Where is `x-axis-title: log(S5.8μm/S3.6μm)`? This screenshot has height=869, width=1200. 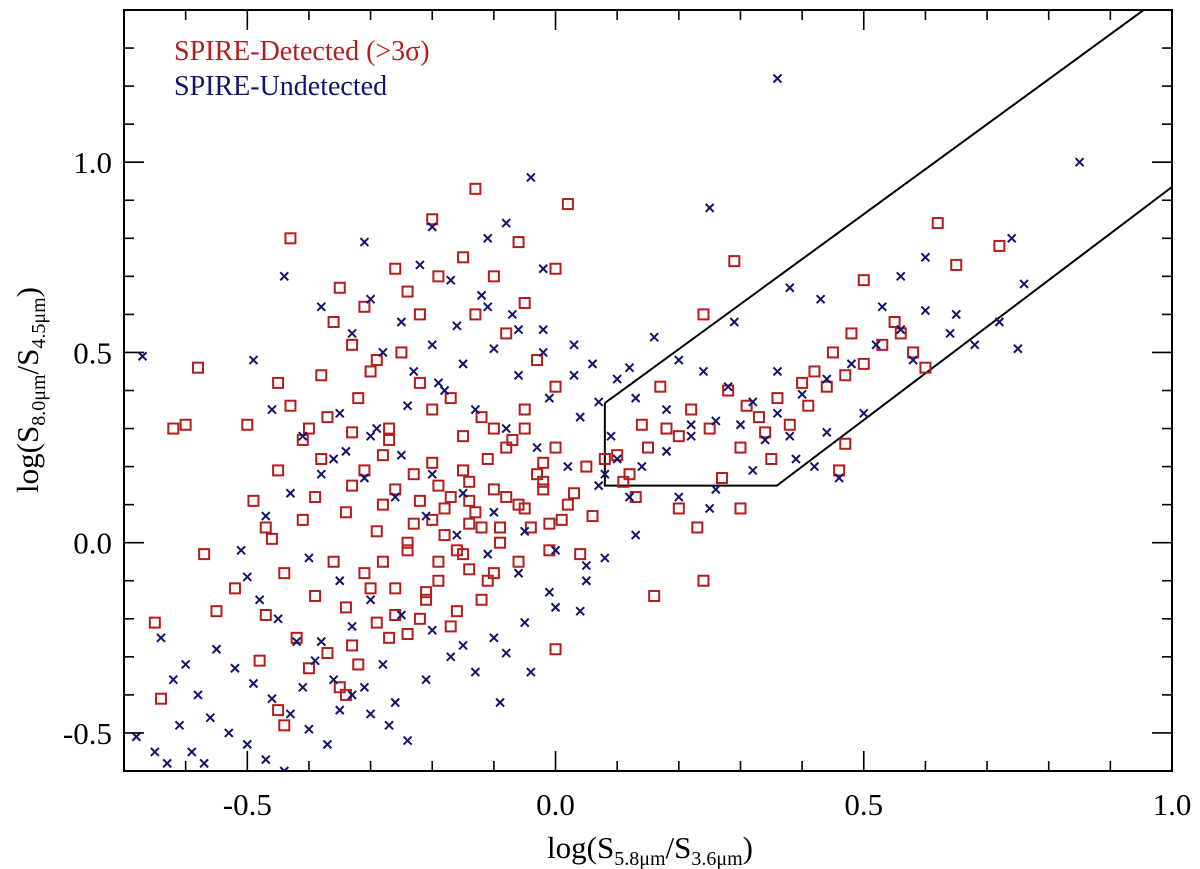
x-axis-title: log(S5.8μm/S3.6μm) is located at coordinates (650, 849).